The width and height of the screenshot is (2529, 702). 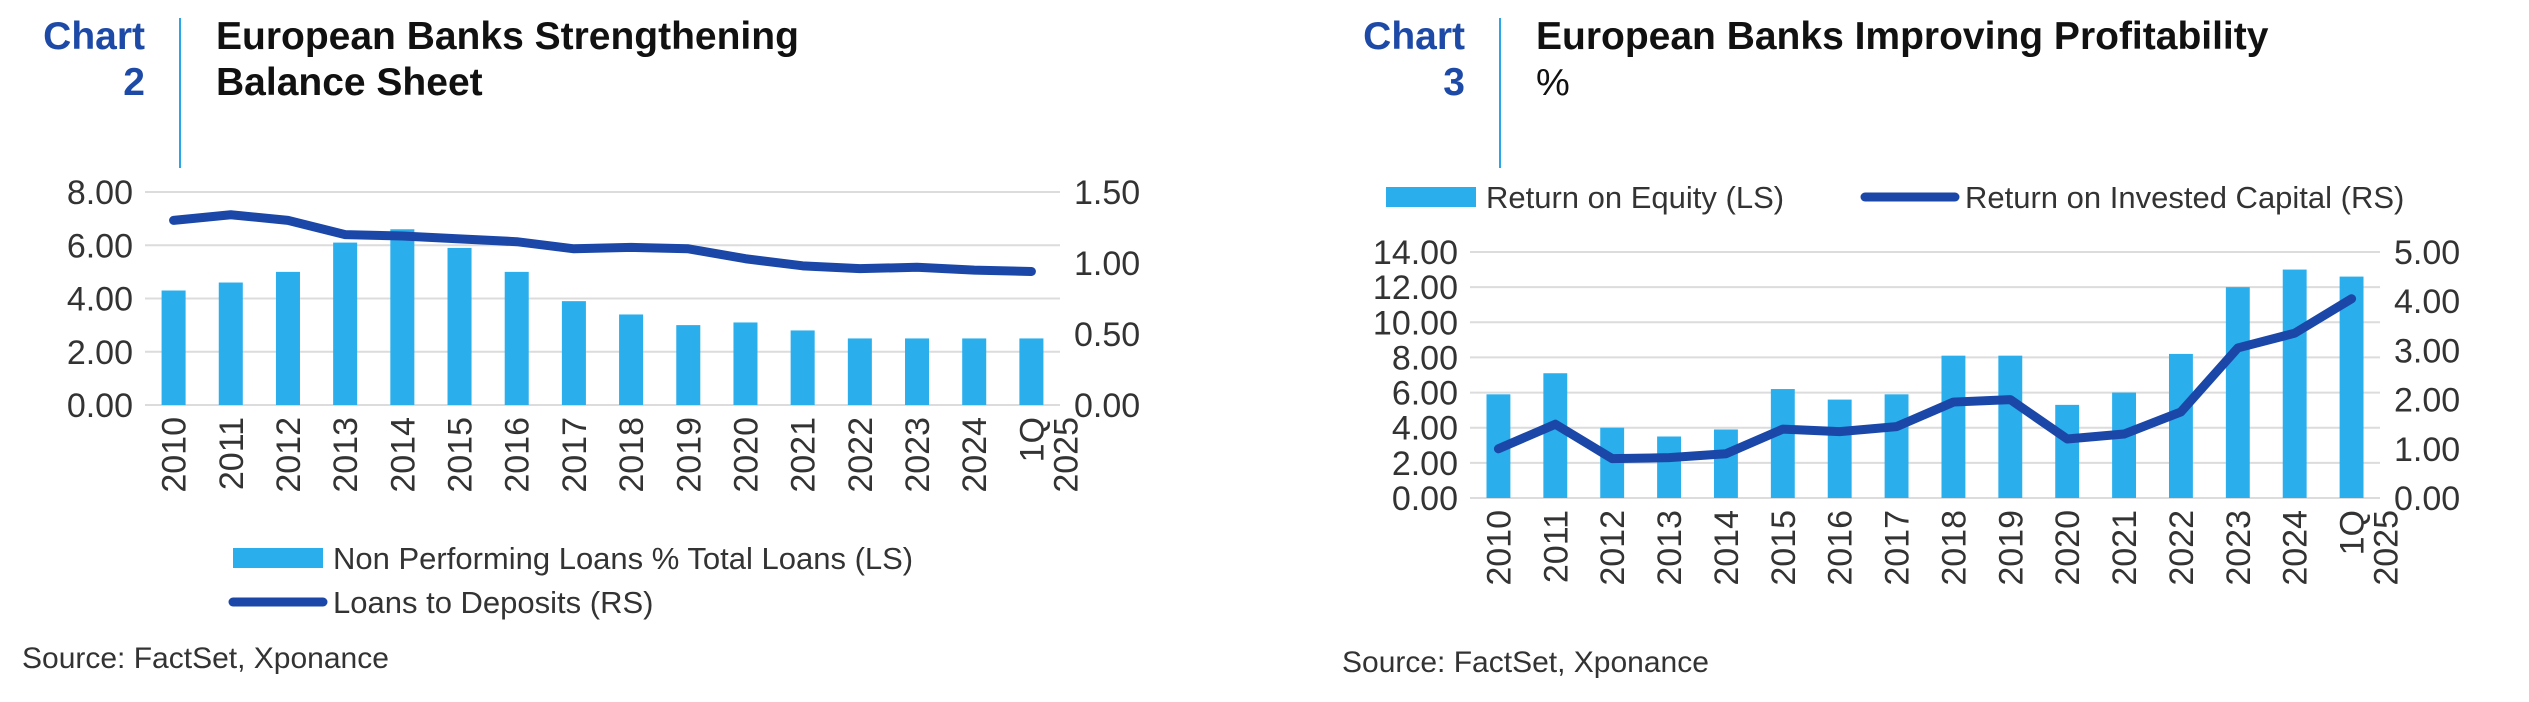 I want to click on right-axis-tick-label: 3.00, so click(x=2427, y=351).